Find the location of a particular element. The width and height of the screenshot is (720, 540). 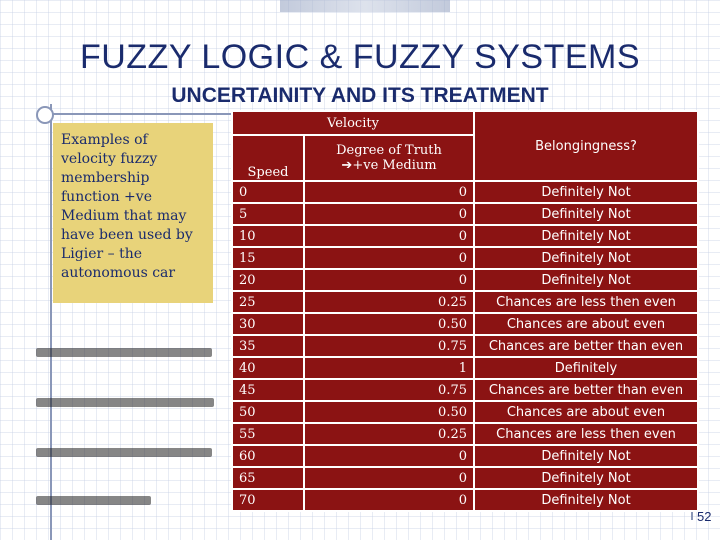

table-row: 50 0.50 Chances are about even is located at coordinates (465, 412).